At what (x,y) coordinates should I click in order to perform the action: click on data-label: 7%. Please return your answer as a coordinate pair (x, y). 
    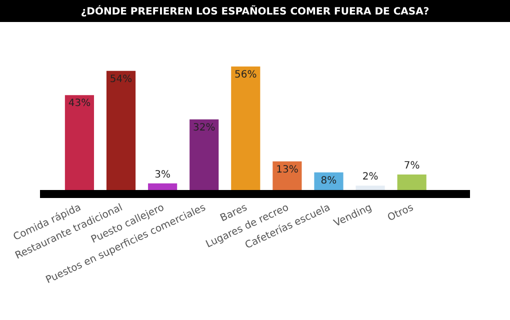
    Looking at the image, I should click on (412, 166).